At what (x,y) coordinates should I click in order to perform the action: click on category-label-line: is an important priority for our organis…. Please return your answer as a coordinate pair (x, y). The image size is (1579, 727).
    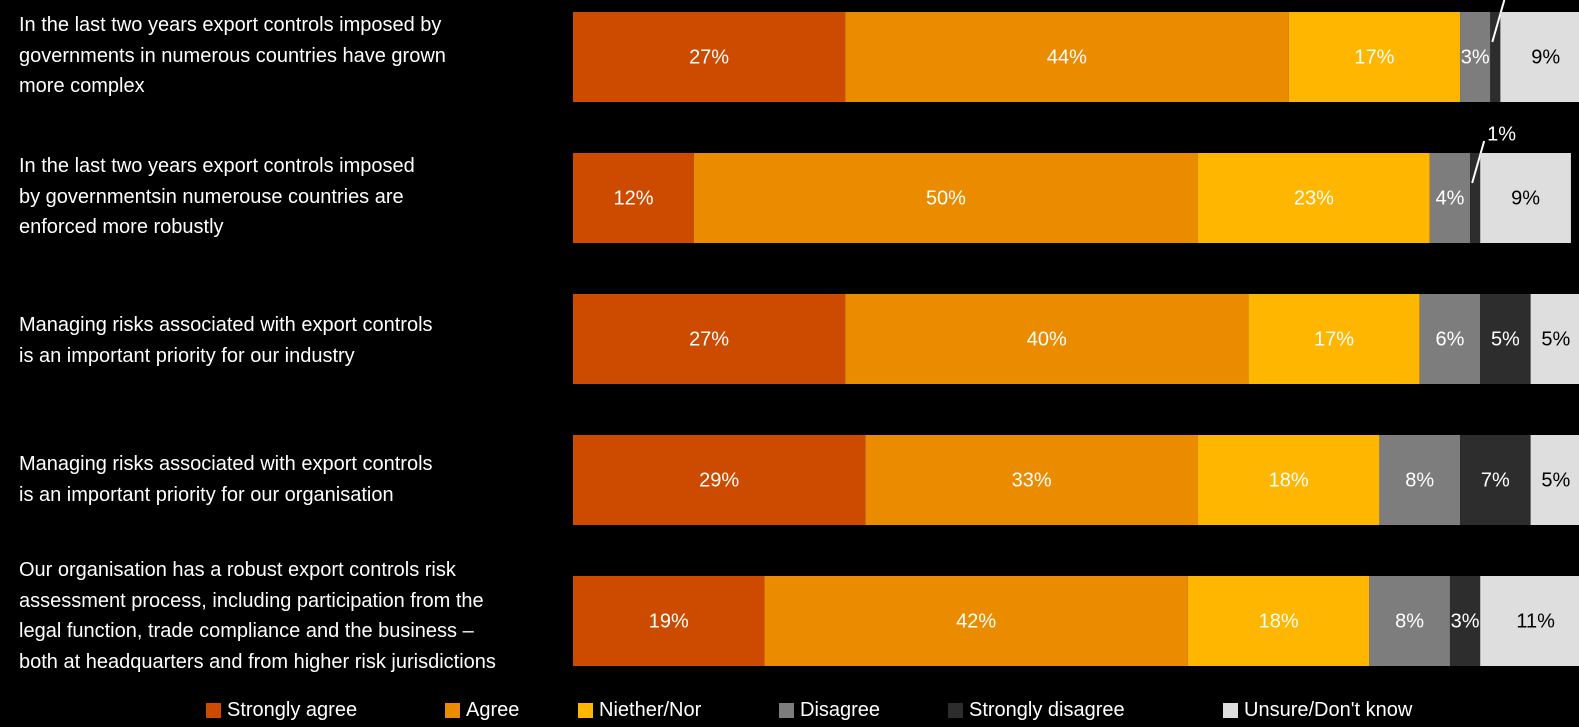
    Looking at the image, I should click on (206, 494).